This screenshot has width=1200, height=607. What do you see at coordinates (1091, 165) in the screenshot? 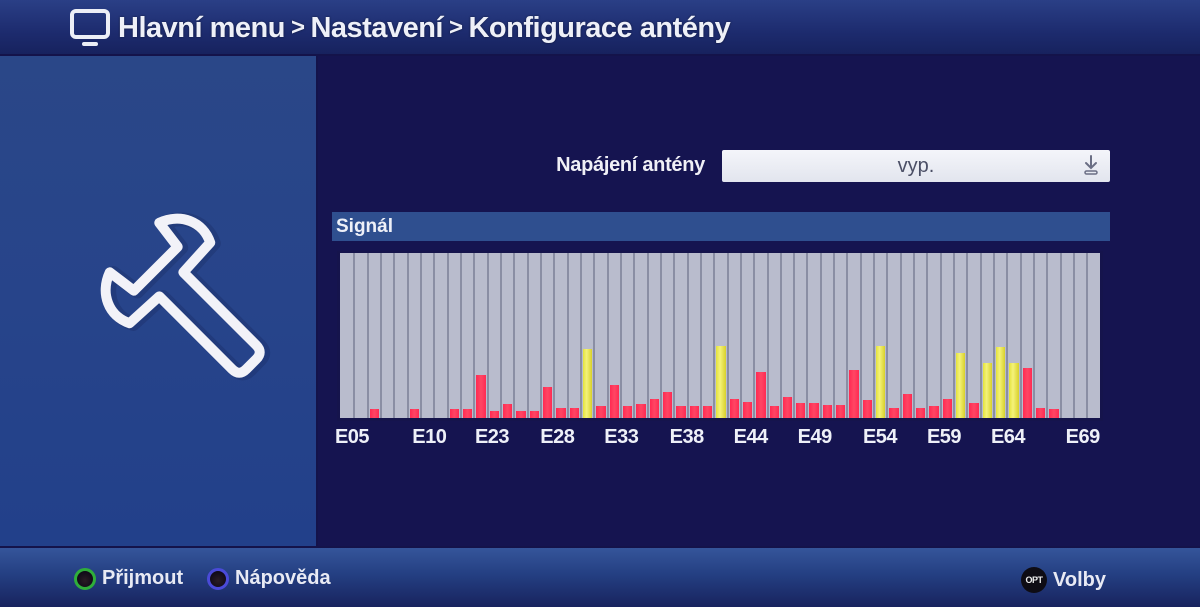
I see `download-arrow-icon` at bounding box center [1091, 165].